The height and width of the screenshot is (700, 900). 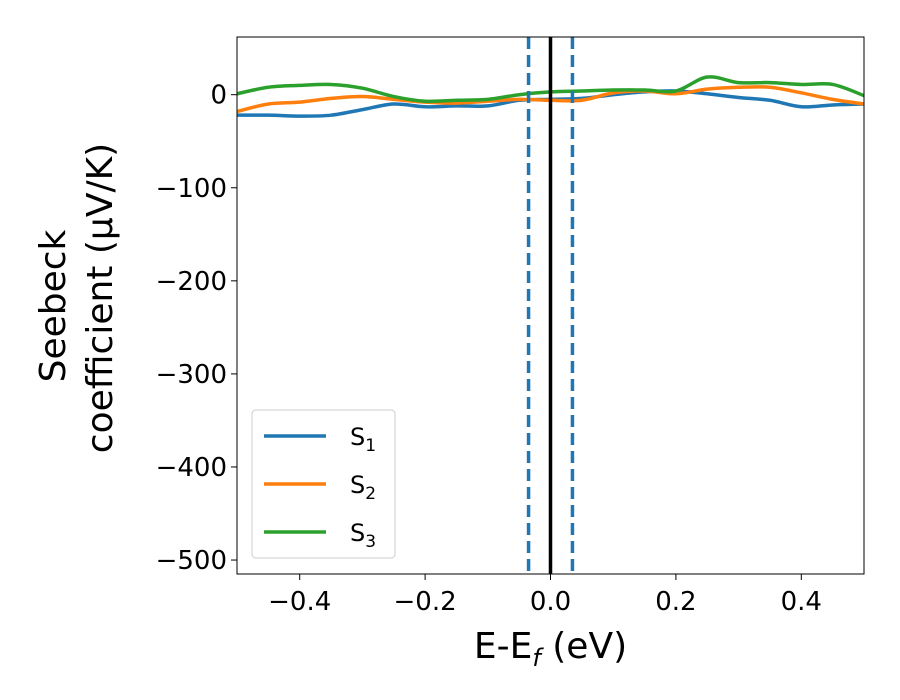 I want to click on y-tick-label: −300, so click(x=191, y=375).